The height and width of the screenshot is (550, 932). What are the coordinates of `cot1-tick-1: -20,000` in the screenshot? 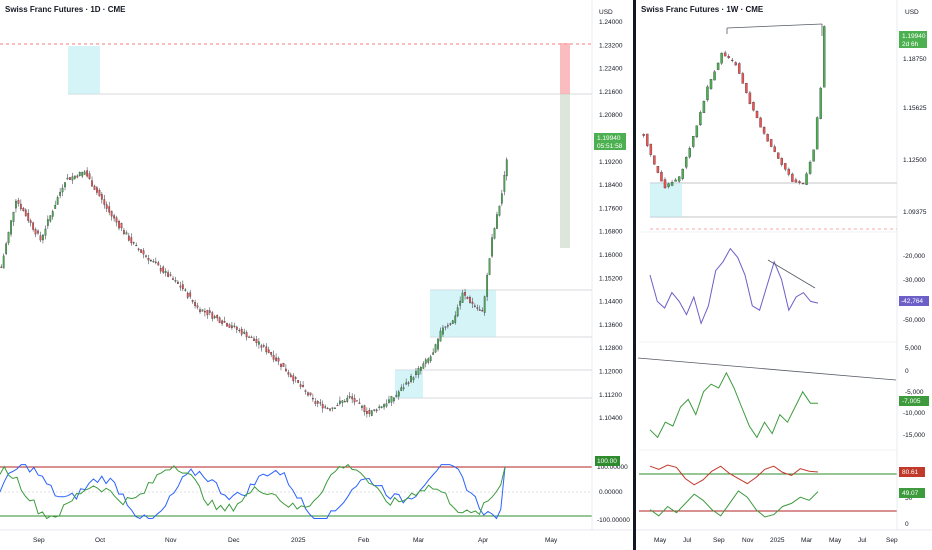 It's located at (914, 256).